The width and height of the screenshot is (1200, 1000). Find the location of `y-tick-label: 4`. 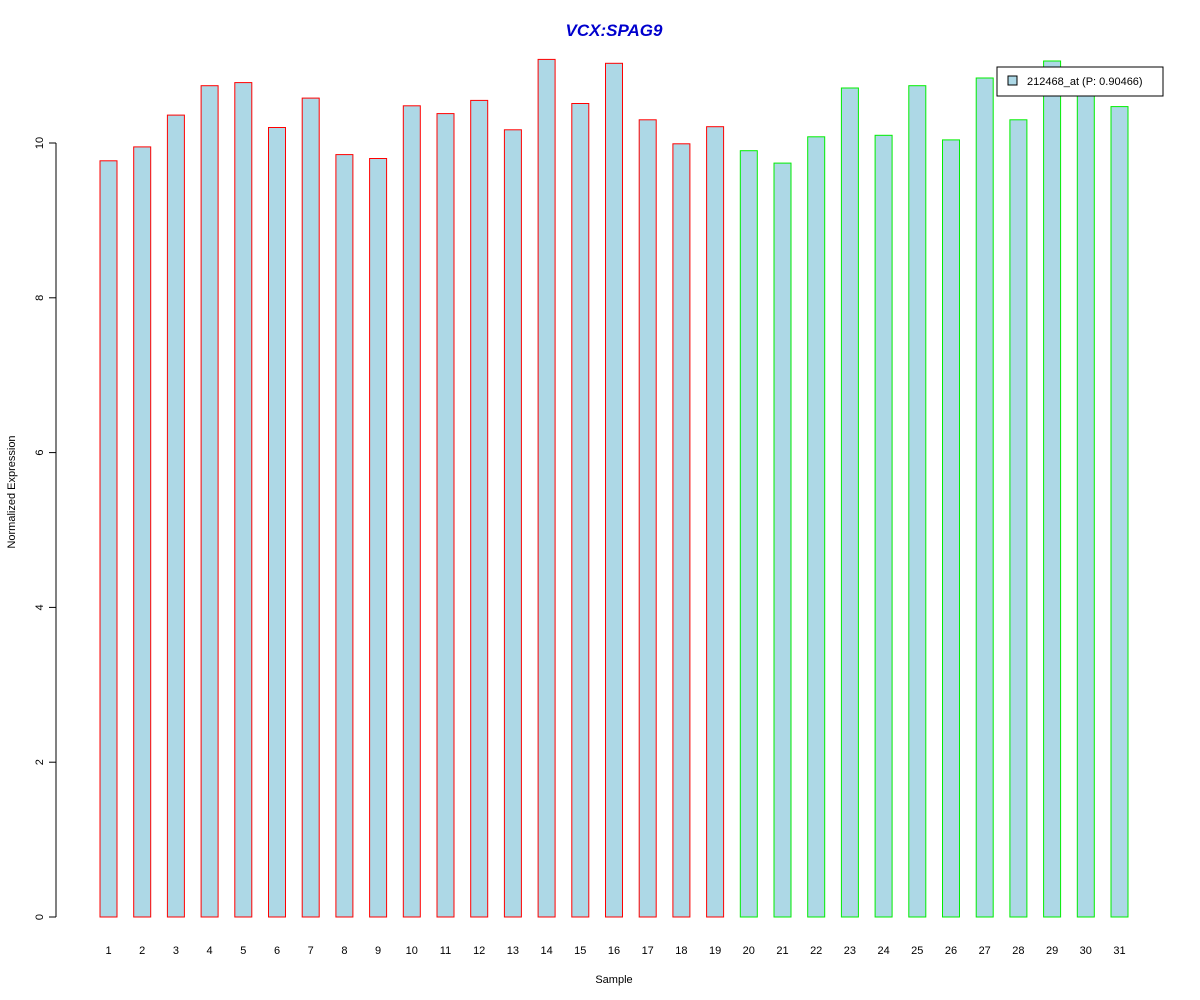

y-tick-label: 4 is located at coordinates (40, 607).